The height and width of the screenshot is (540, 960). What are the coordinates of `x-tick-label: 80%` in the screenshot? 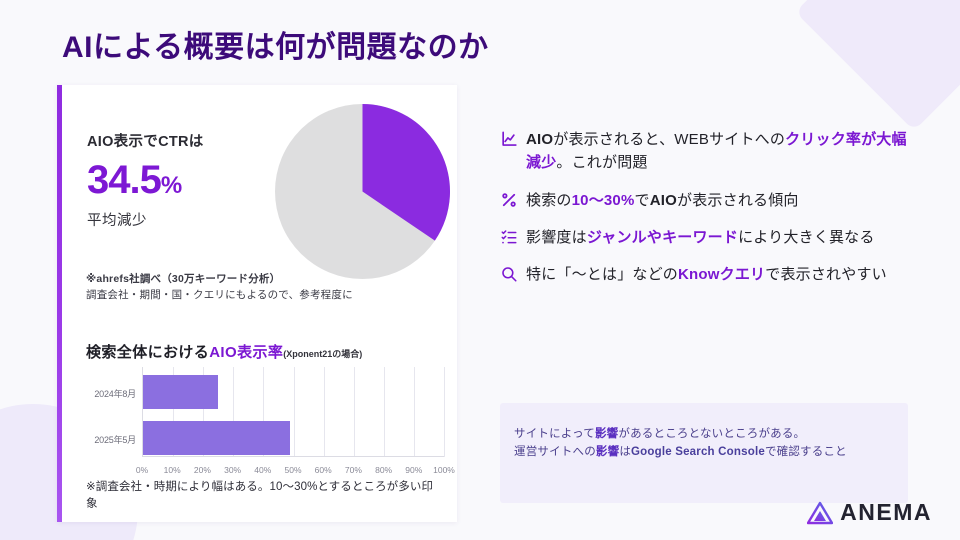 It's located at (384, 470).